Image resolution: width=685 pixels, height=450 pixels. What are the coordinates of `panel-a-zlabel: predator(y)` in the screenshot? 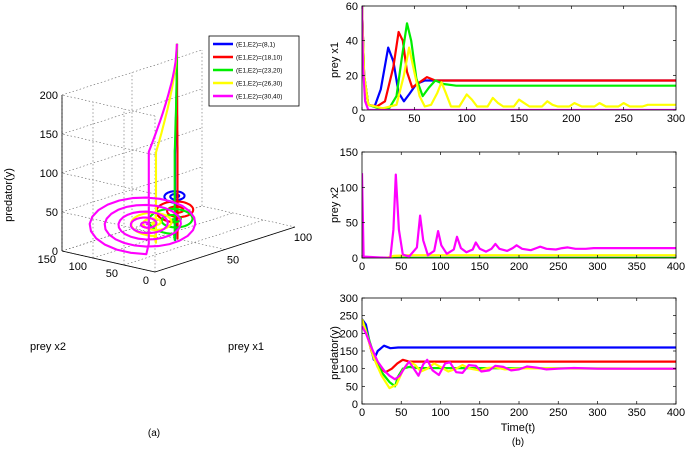 It's located at (9, 195).